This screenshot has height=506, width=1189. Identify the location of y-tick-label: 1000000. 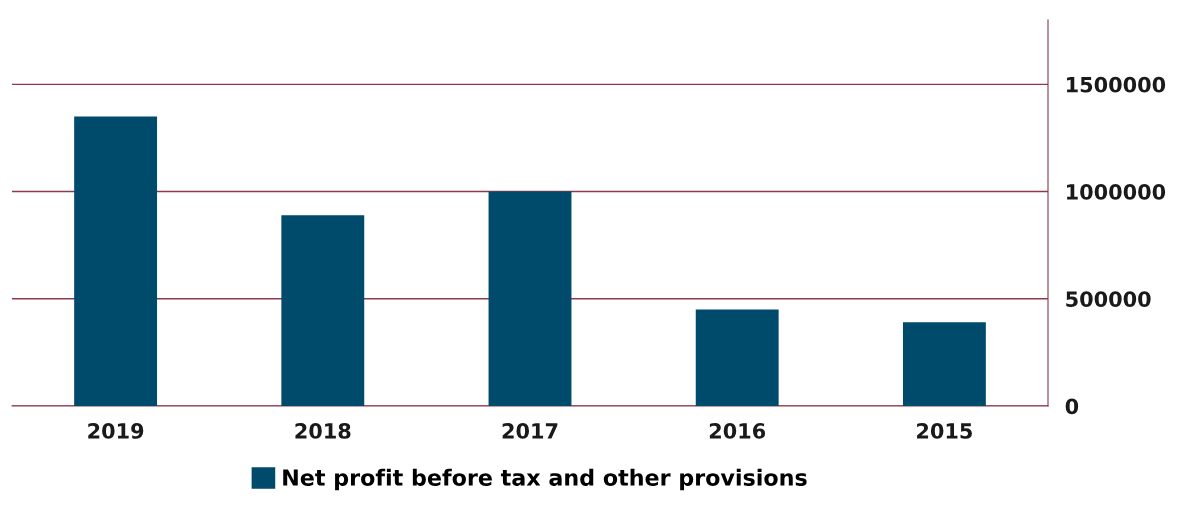
(1116, 192).